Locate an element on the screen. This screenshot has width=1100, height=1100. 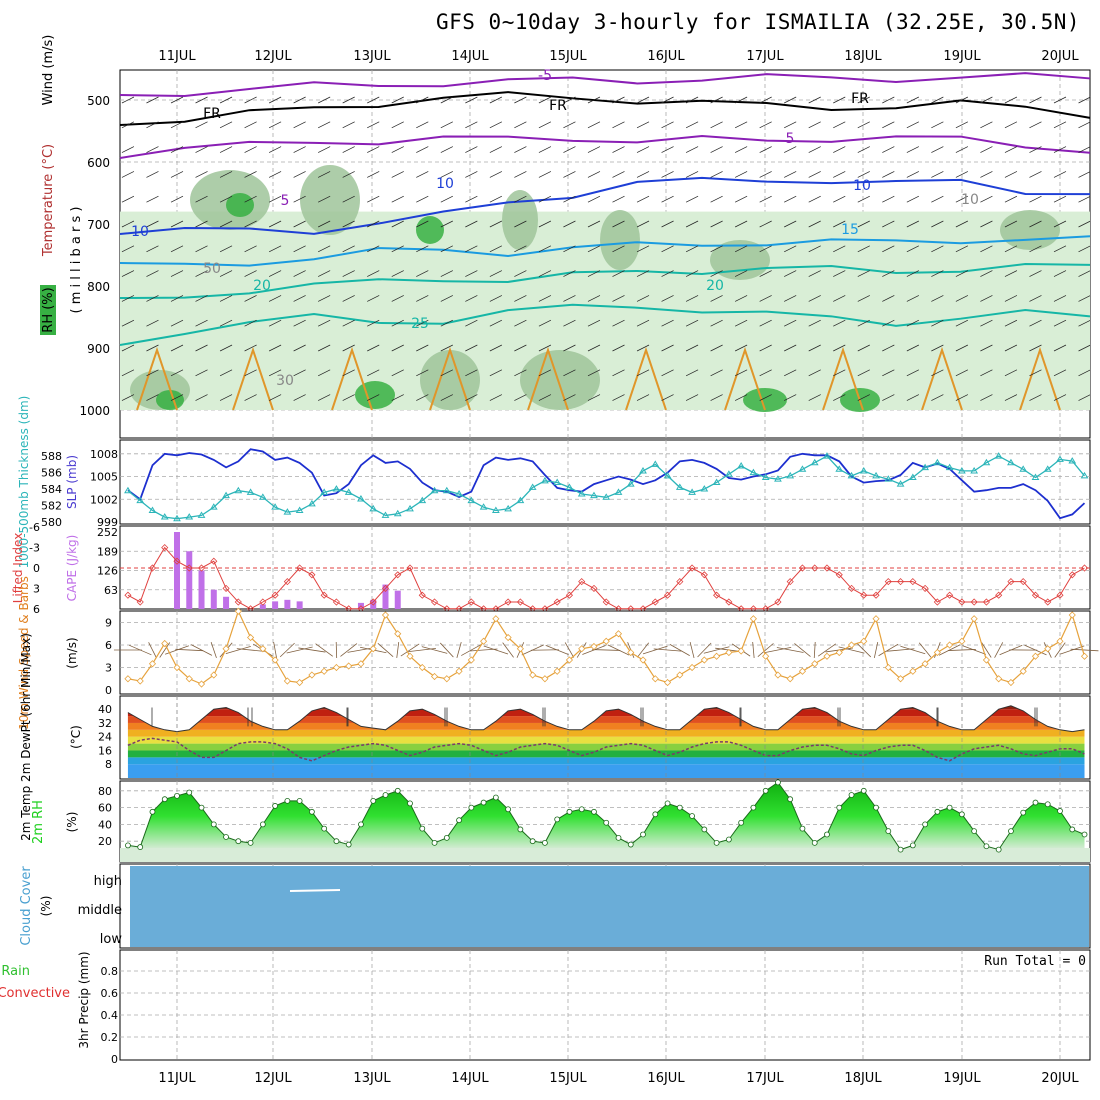
contour-label: 10 is located at coordinates (970, 200).